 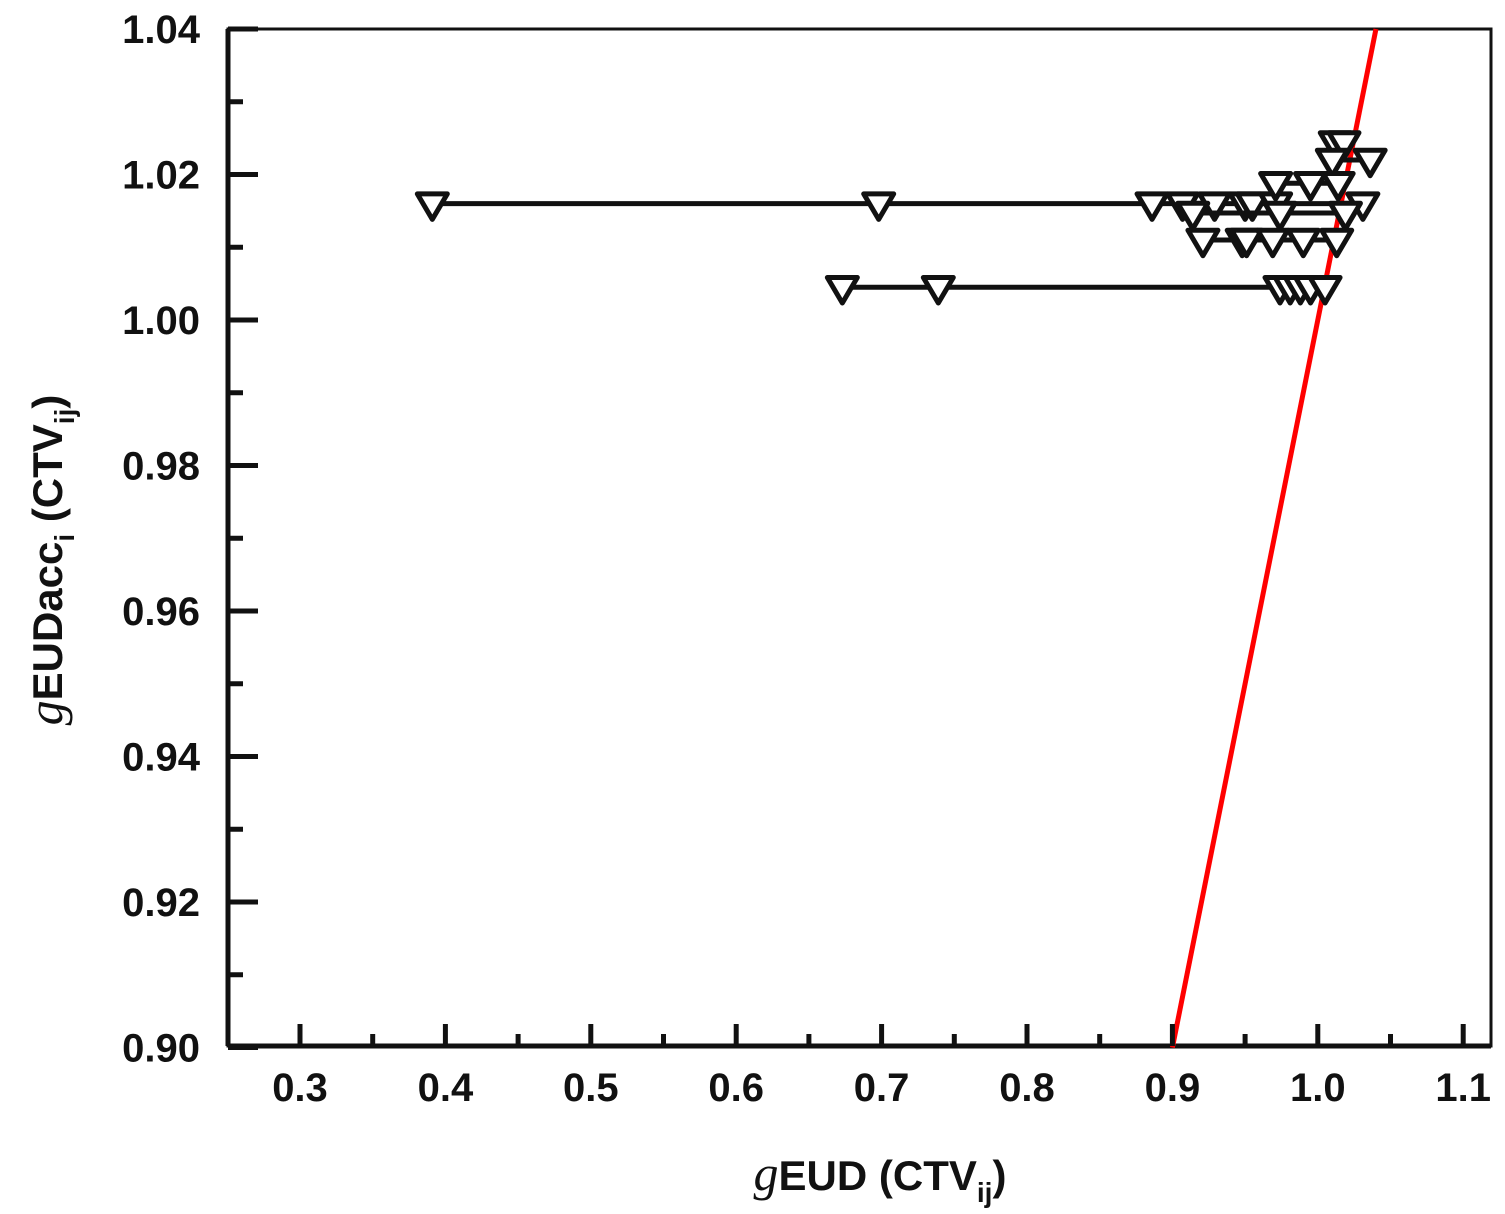 What do you see at coordinates (591, 1088) in the screenshot?
I see `x-tick-label: 0.5` at bounding box center [591, 1088].